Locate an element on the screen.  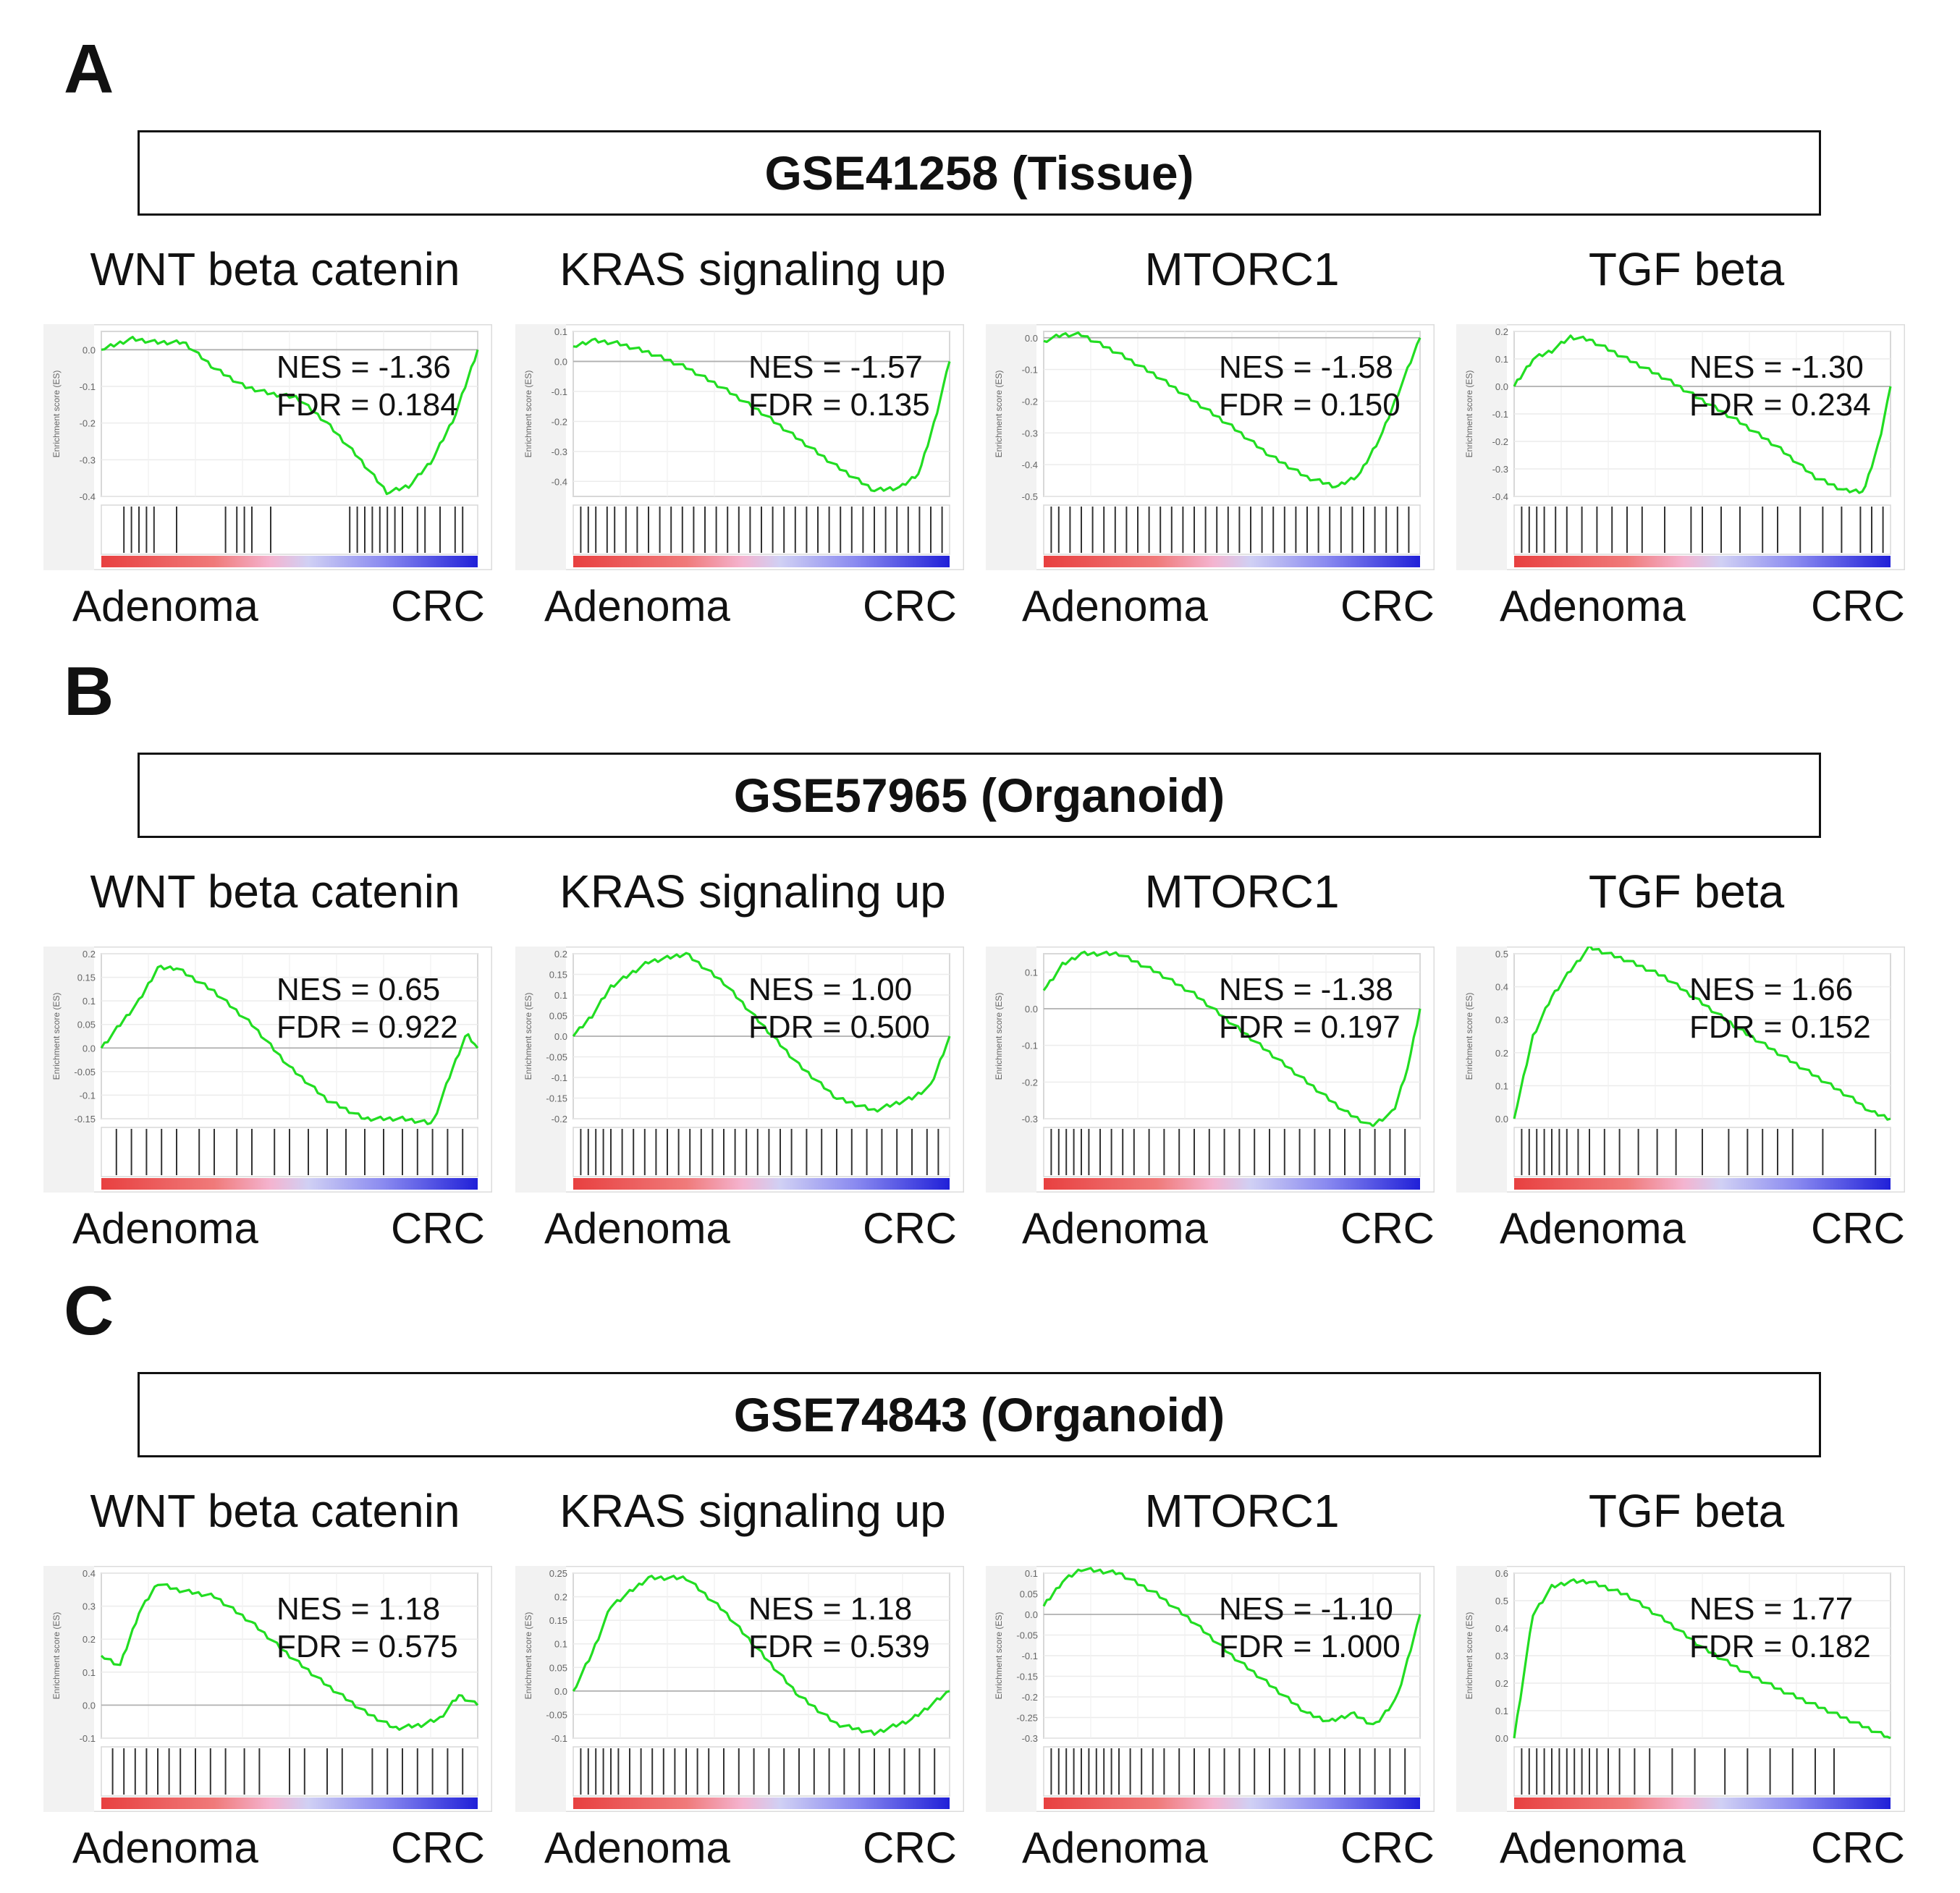
nes-label: NES = 1.00 is located at coordinates (830, 990).